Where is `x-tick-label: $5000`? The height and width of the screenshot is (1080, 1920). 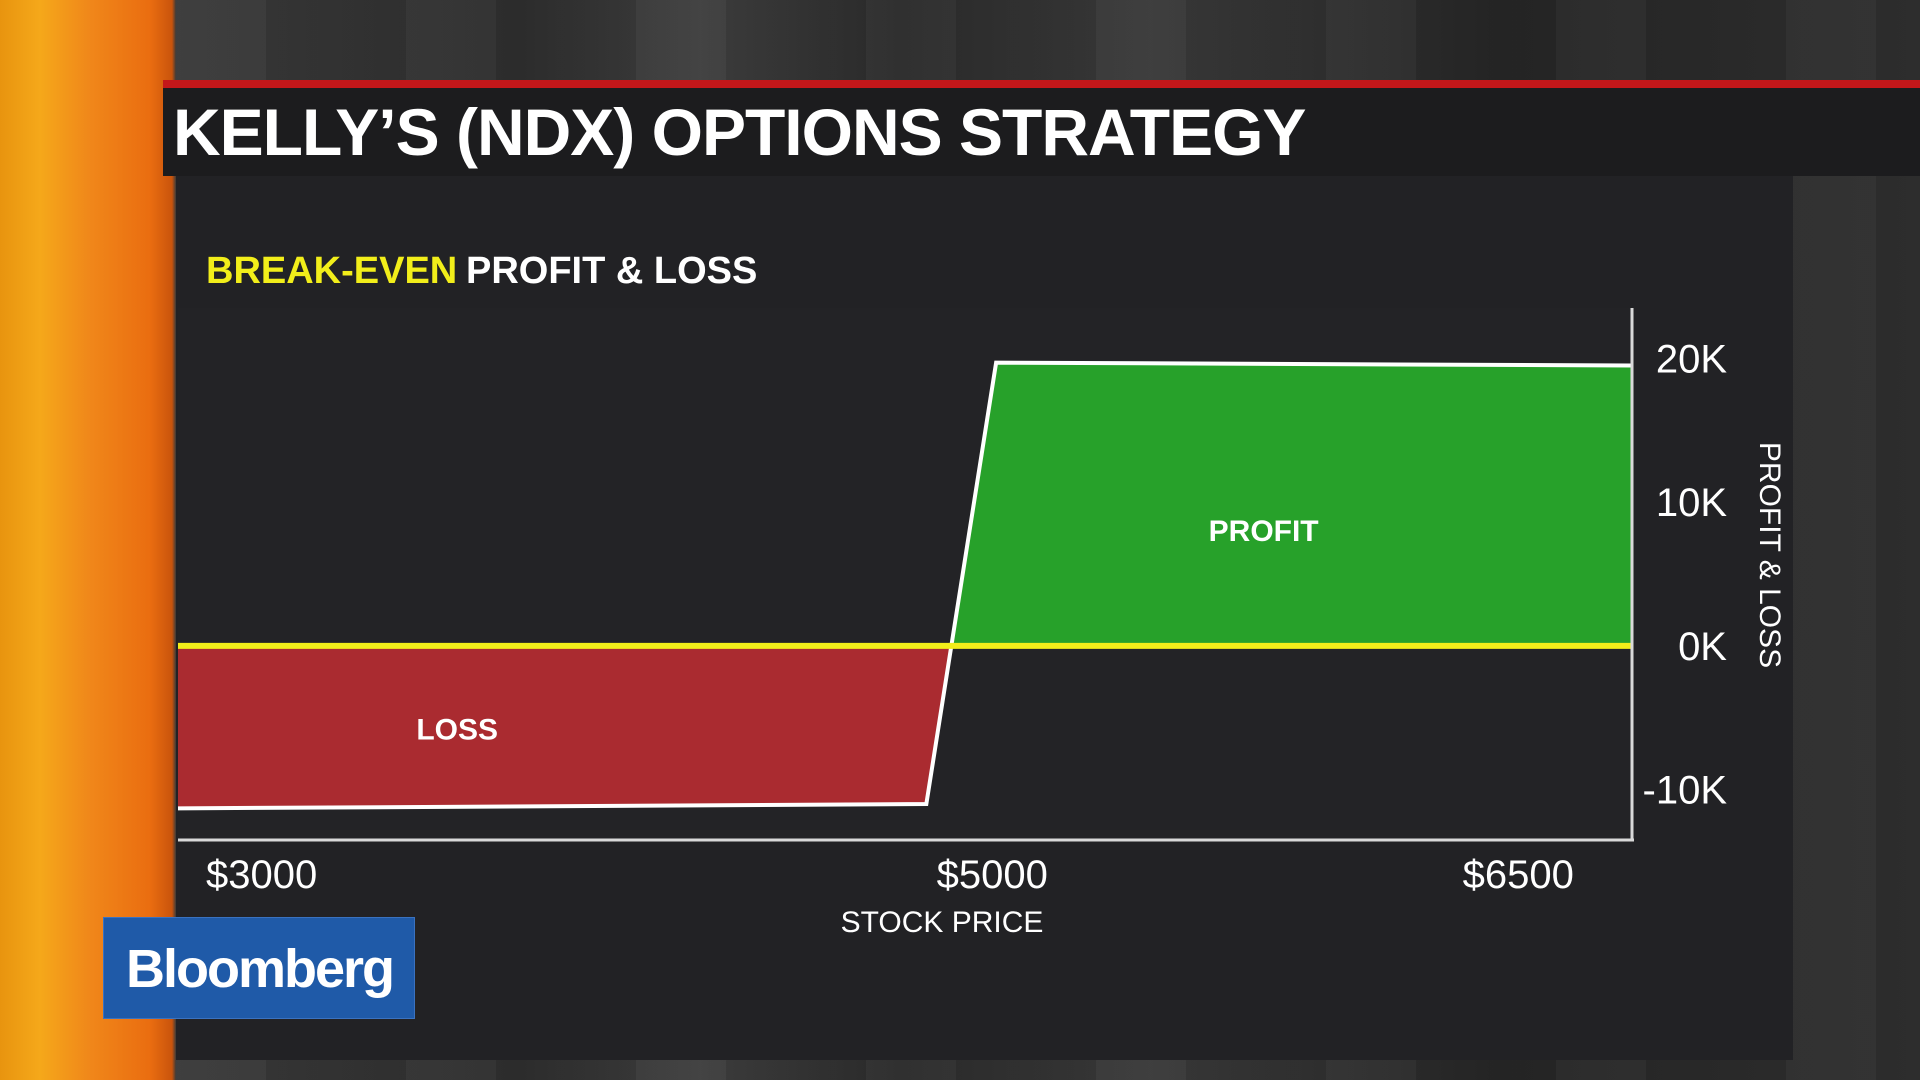 x-tick-label: $5000 is located at coordinates (992, 875).